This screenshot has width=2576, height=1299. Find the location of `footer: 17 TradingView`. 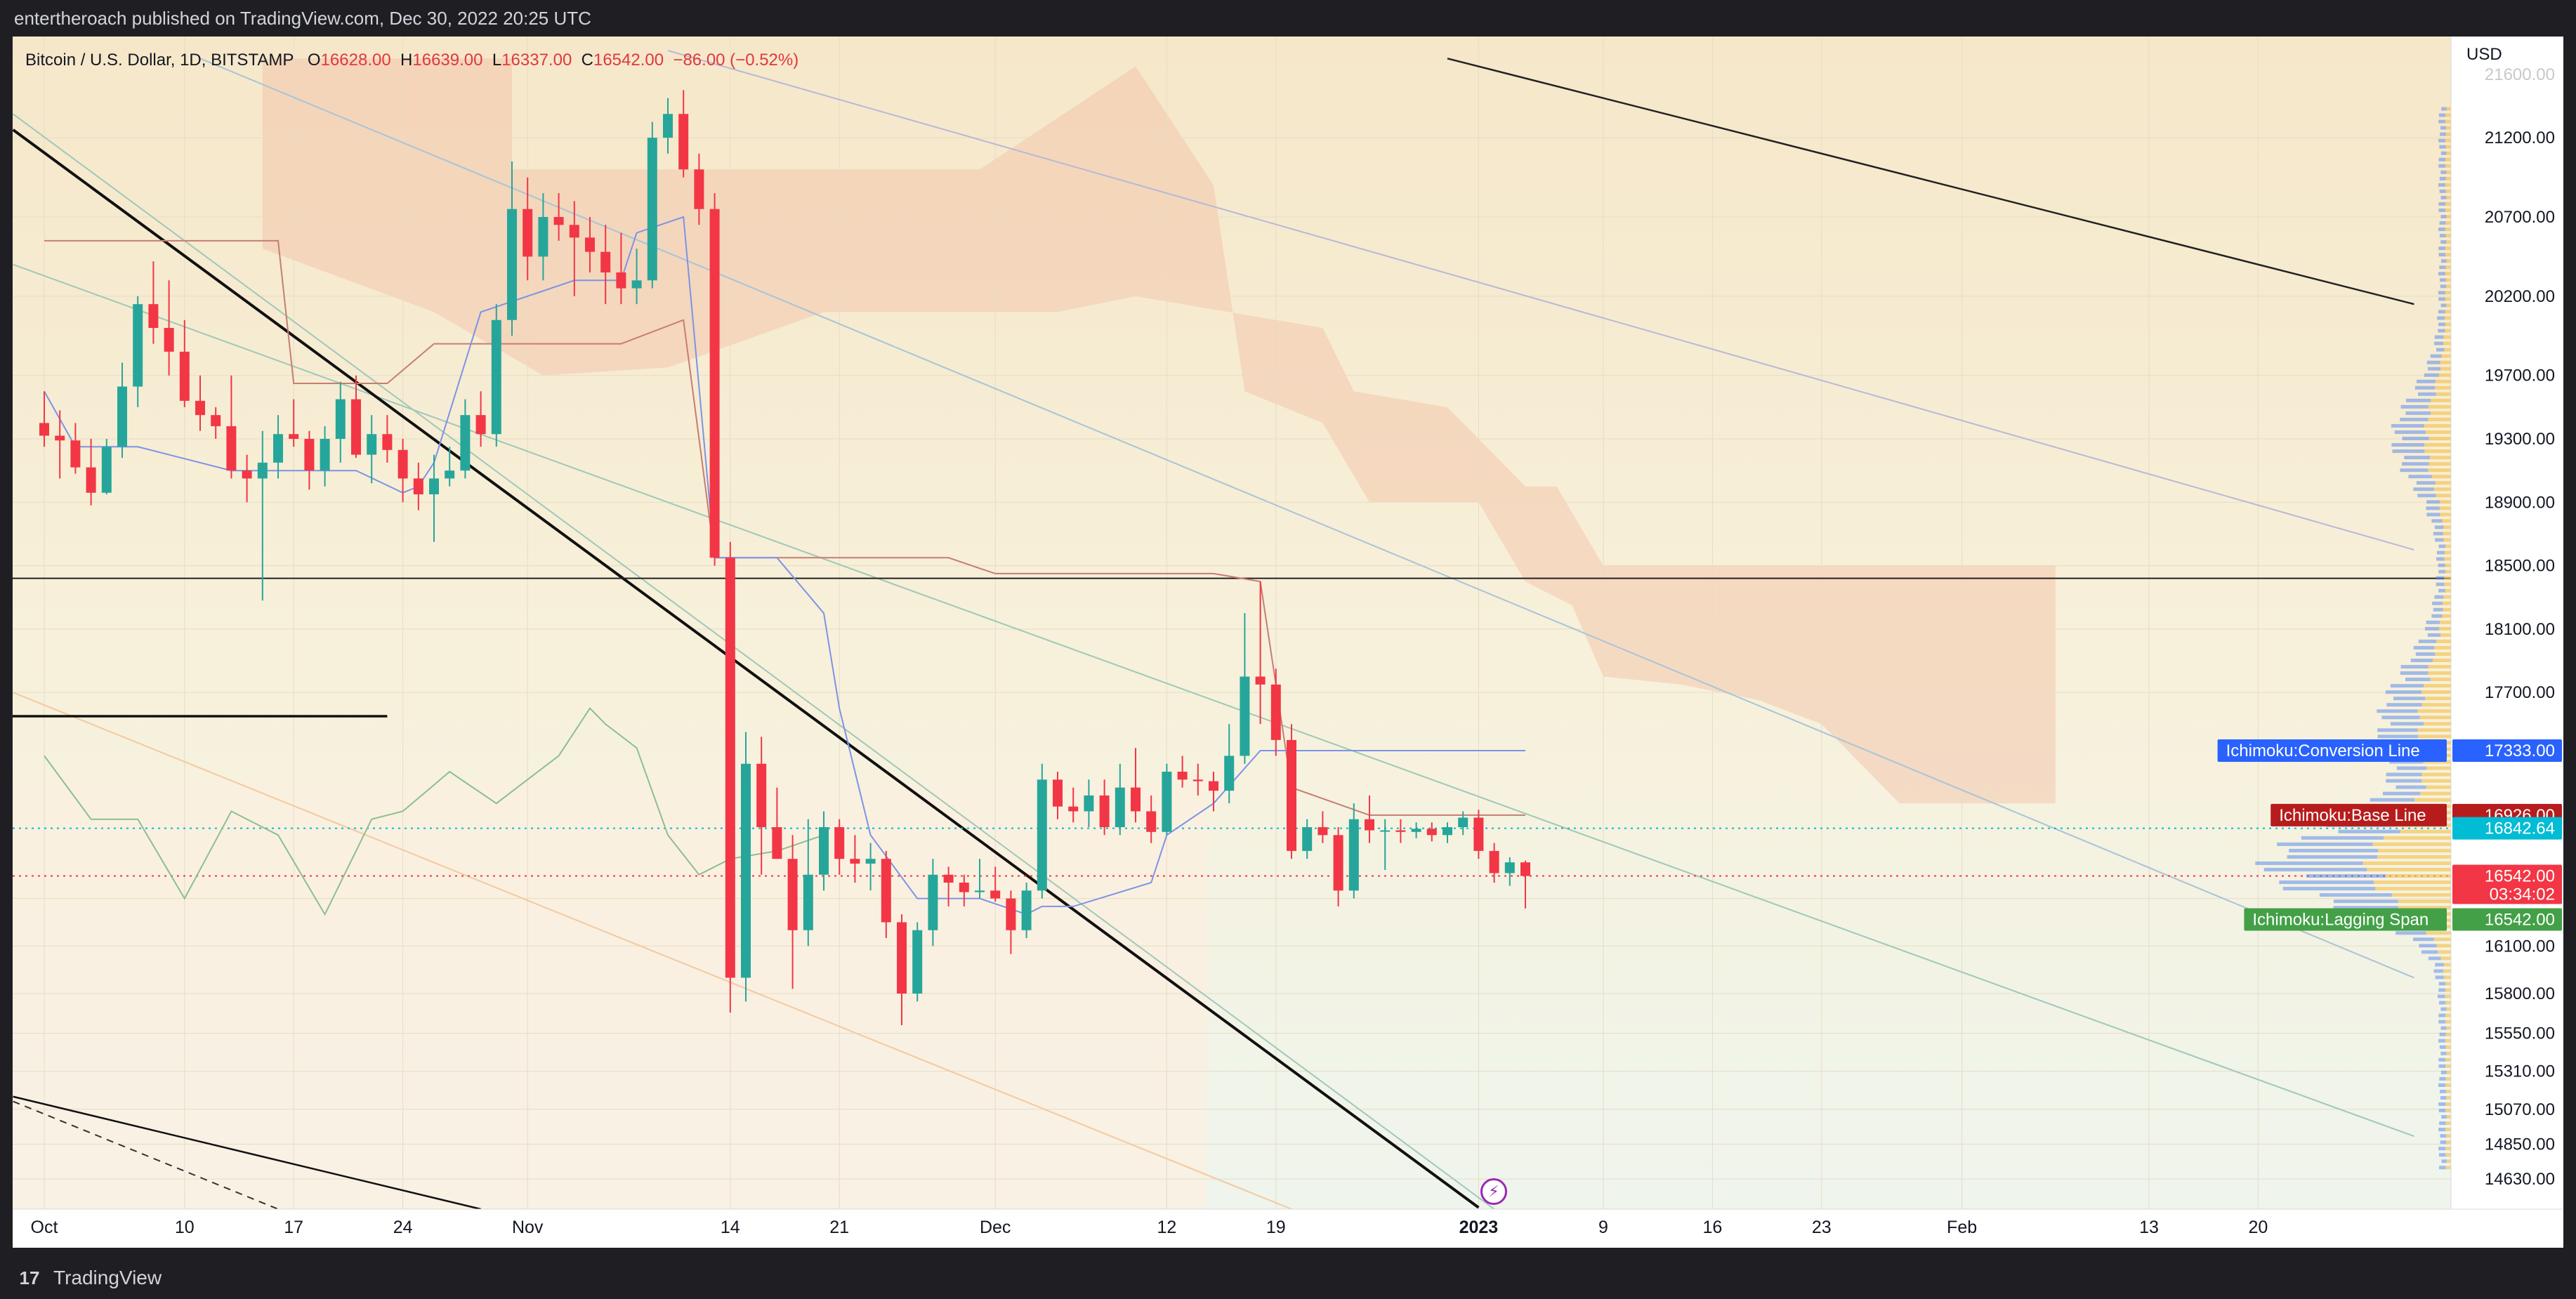

footer: 17 TradingView is located at coordinates (1288, 1278).